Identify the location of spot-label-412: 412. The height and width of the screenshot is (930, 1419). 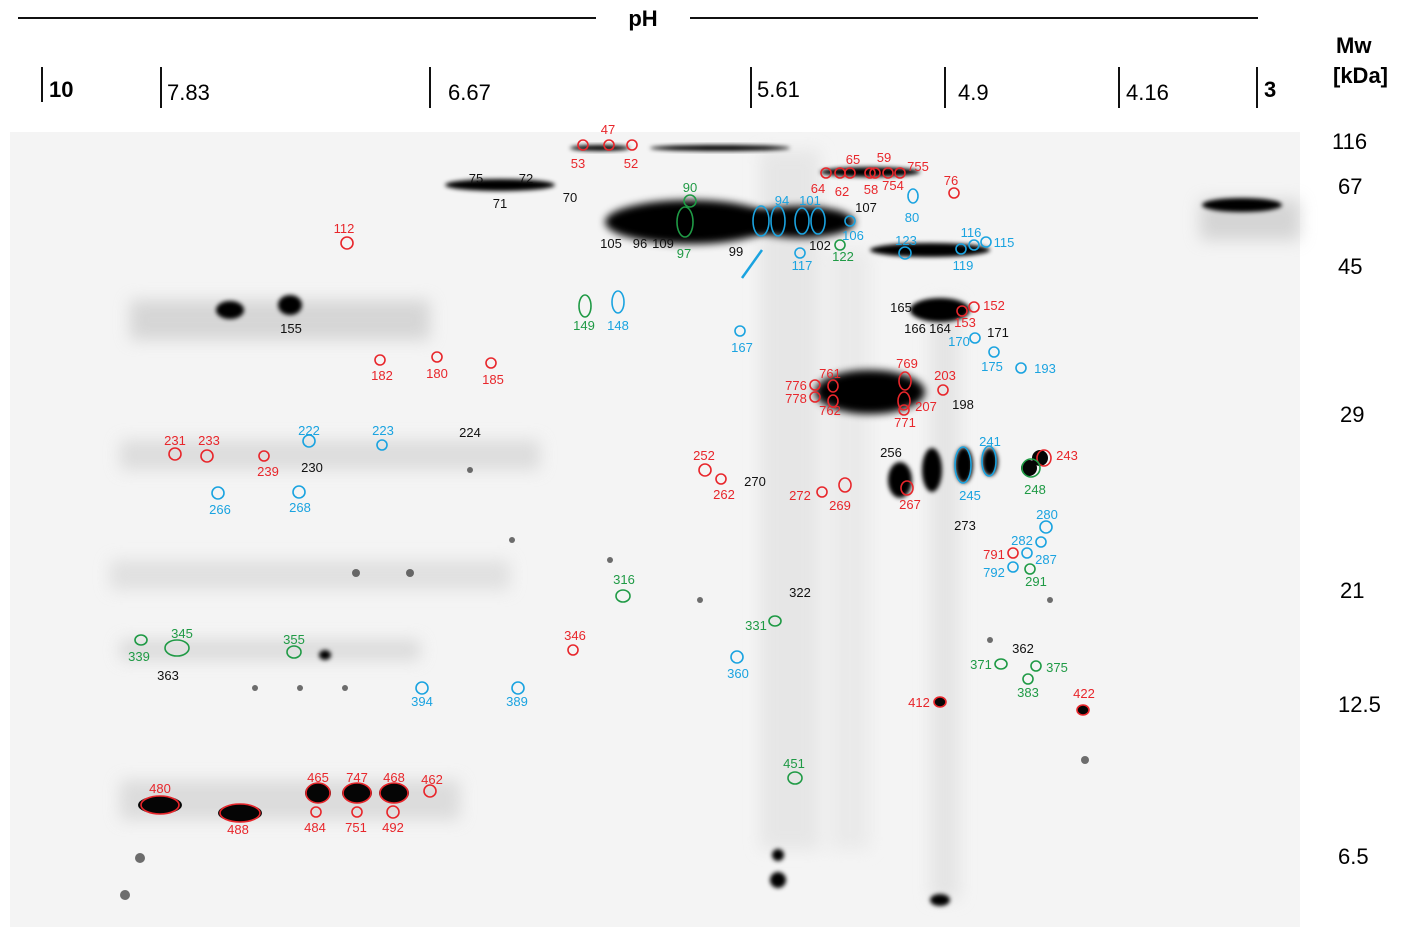
(919, 702).